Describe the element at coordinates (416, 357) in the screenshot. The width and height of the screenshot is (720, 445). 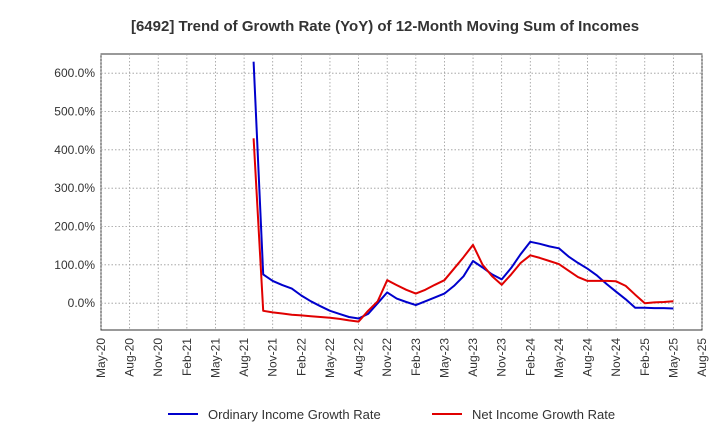
I see `x-tick-label: Feb-23` at that location.